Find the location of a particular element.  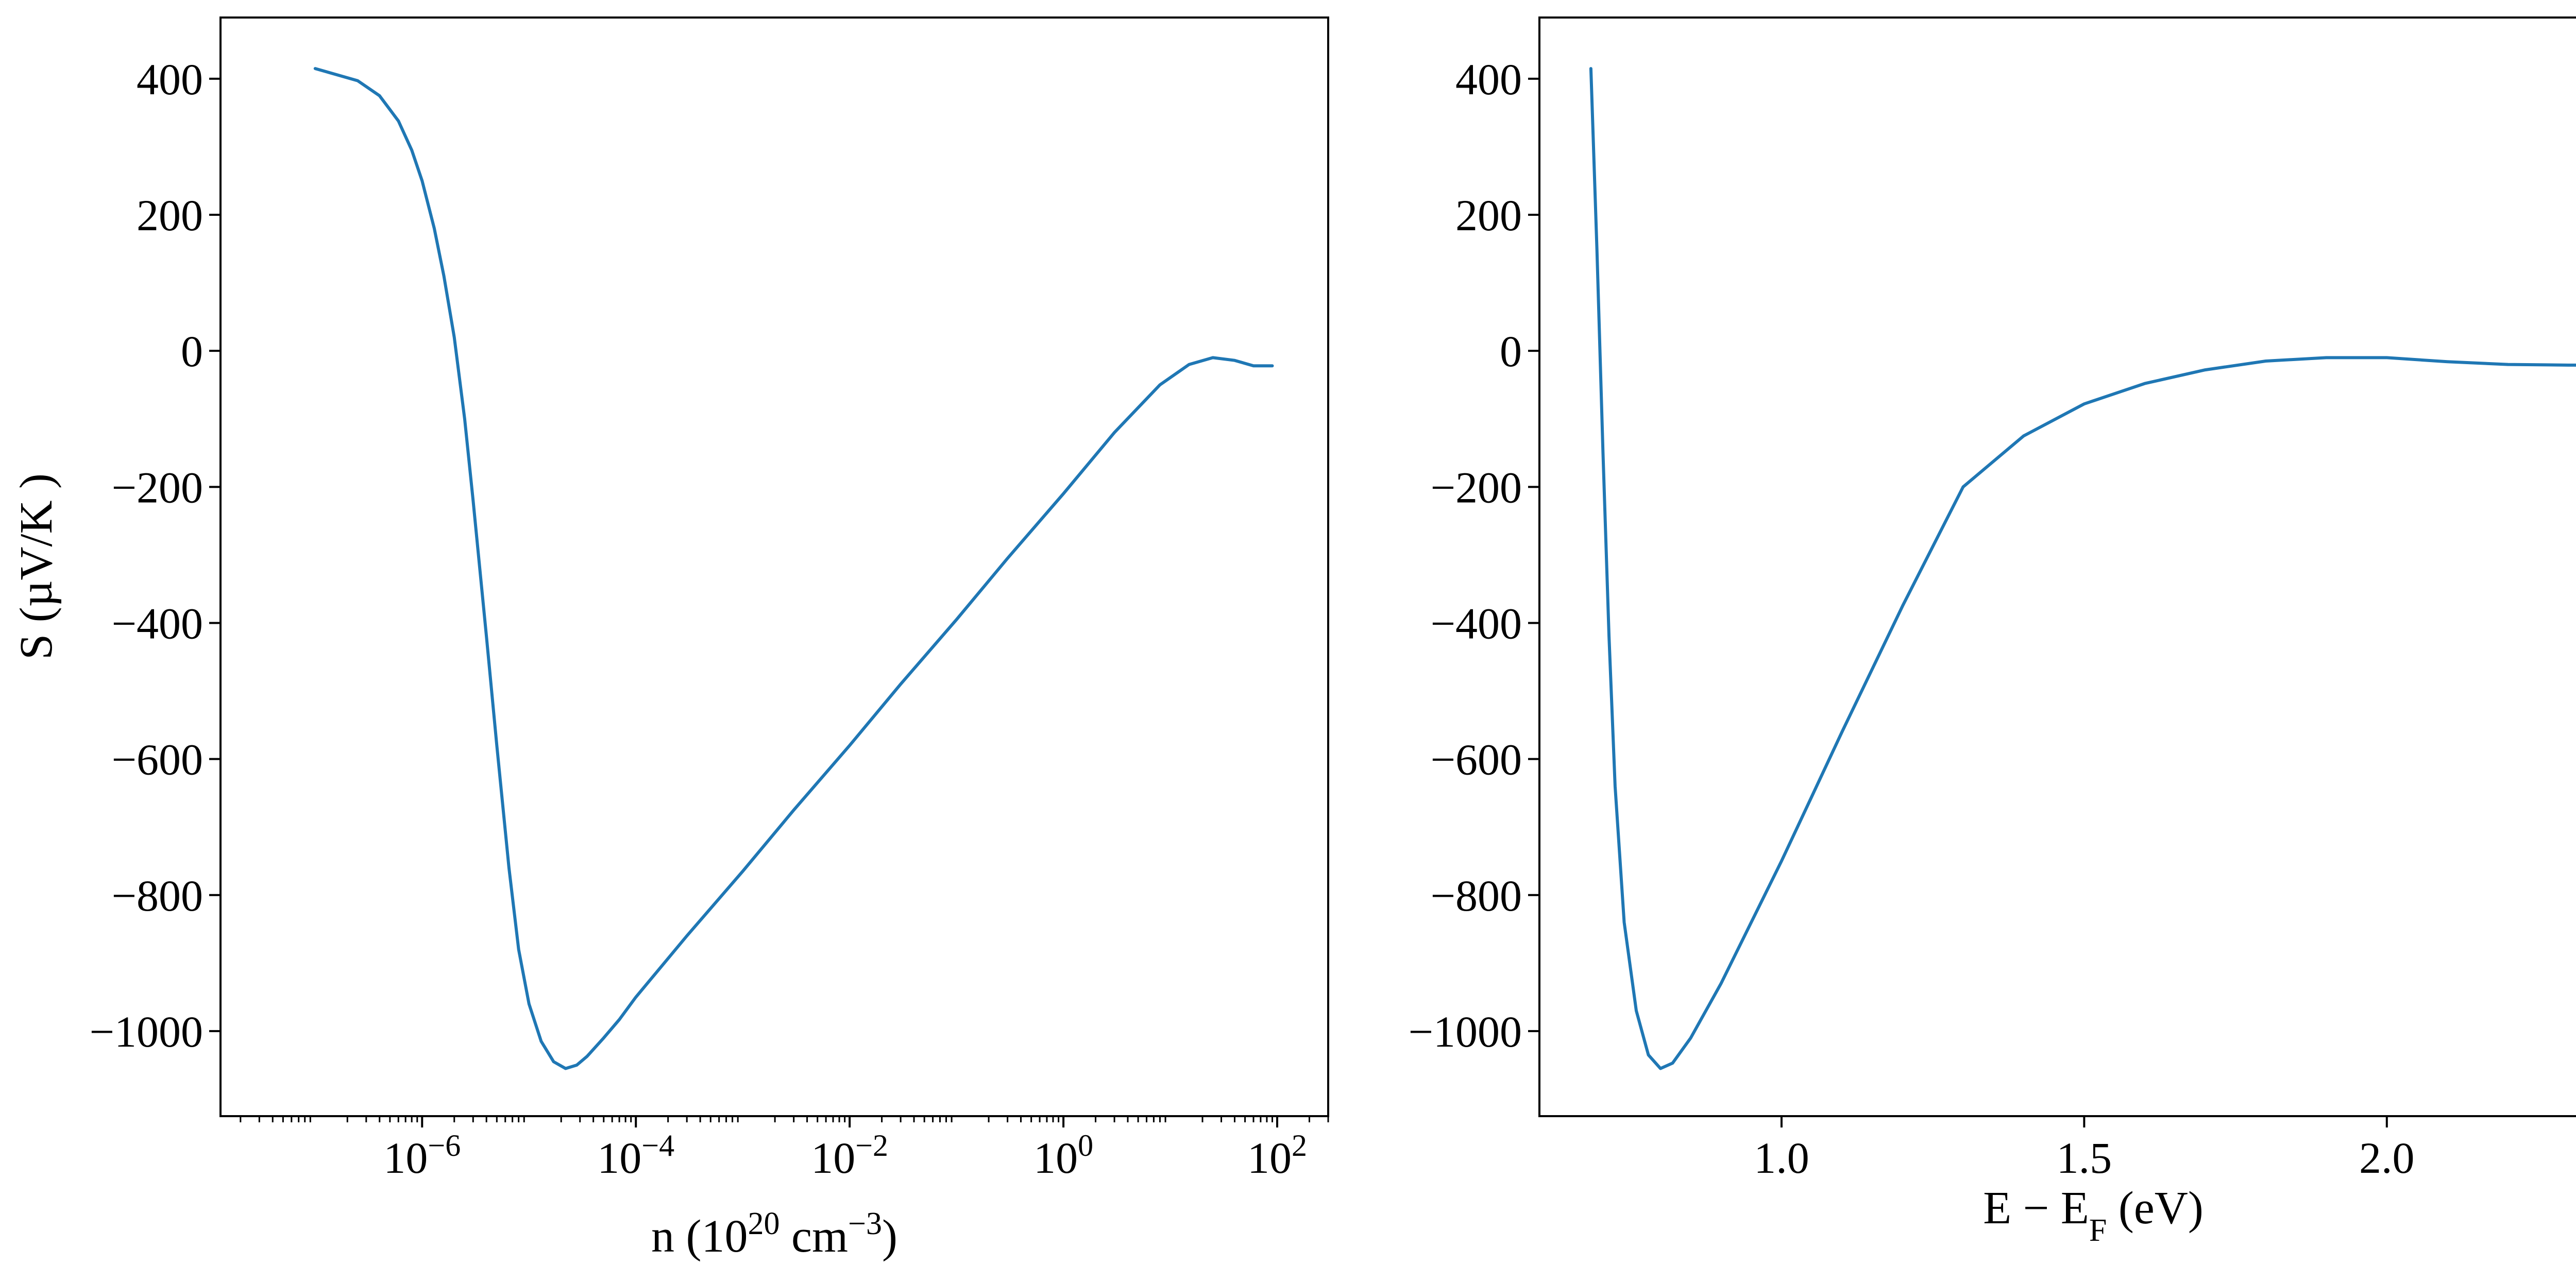

right-y-tick-label: 400 is located at coordinates (1489, 79).